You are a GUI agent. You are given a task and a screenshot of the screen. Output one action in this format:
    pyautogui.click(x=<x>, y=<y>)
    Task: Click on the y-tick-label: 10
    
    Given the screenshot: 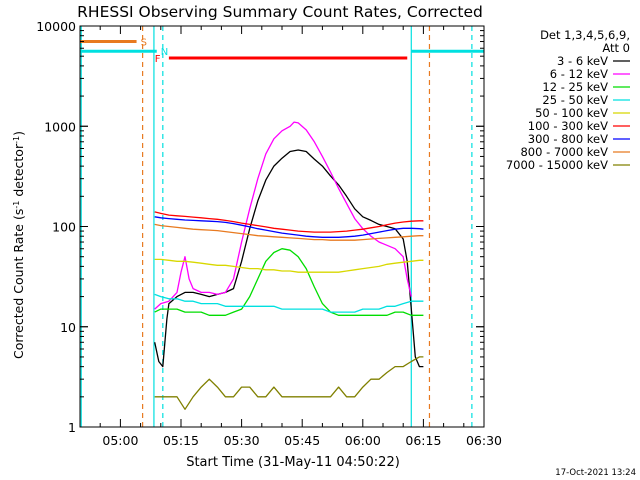 What is the action you would take?
    pyautogui.click(x=68, y=327)
    